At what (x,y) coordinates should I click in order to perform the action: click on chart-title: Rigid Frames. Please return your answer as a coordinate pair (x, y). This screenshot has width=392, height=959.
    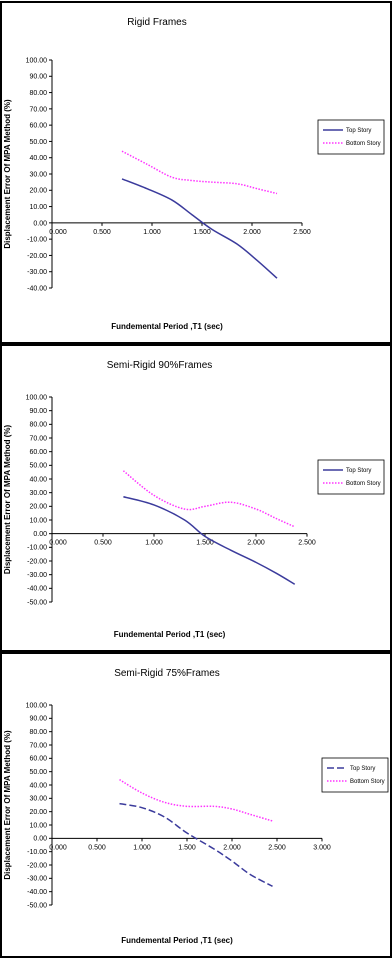
    Looking at the image, I should click on (156, 22).